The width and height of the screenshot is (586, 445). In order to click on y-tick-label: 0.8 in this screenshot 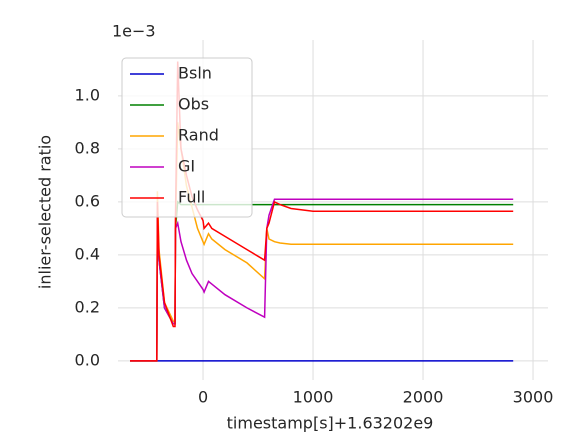, I will do `click(87, 147)`.